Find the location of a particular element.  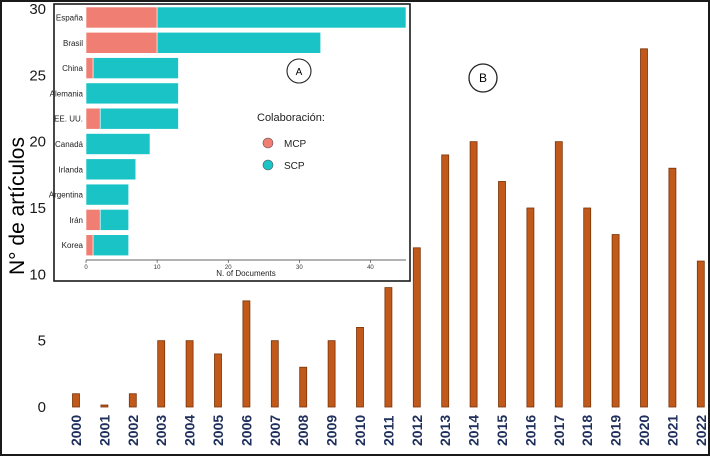

x-tick-label: 2003 is located at coordinates (161, 430).